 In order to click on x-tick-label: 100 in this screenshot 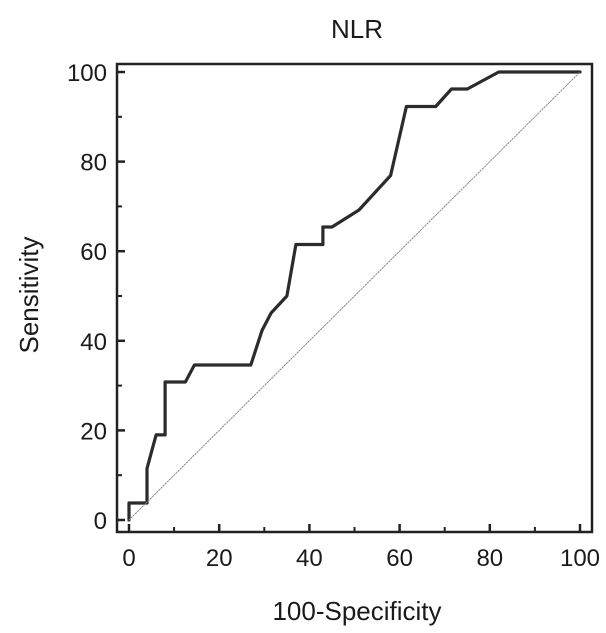, I will do `click(580, 558)`.